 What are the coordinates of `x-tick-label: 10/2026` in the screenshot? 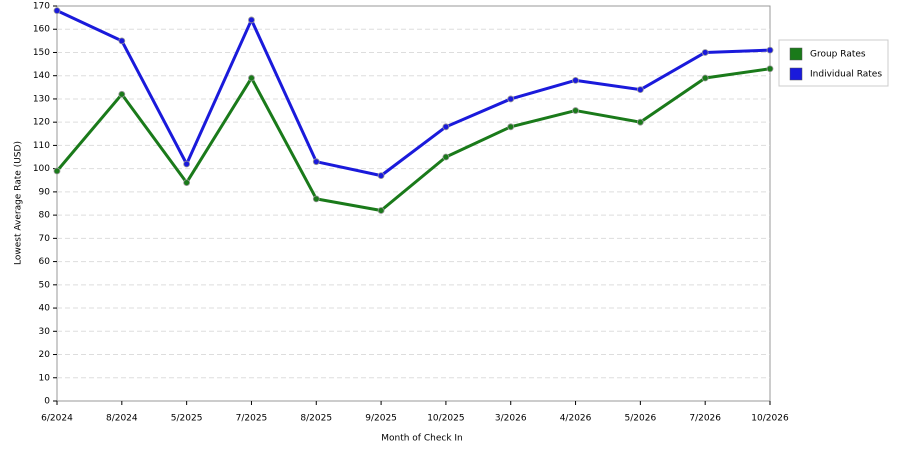 It's located at (770, 419).